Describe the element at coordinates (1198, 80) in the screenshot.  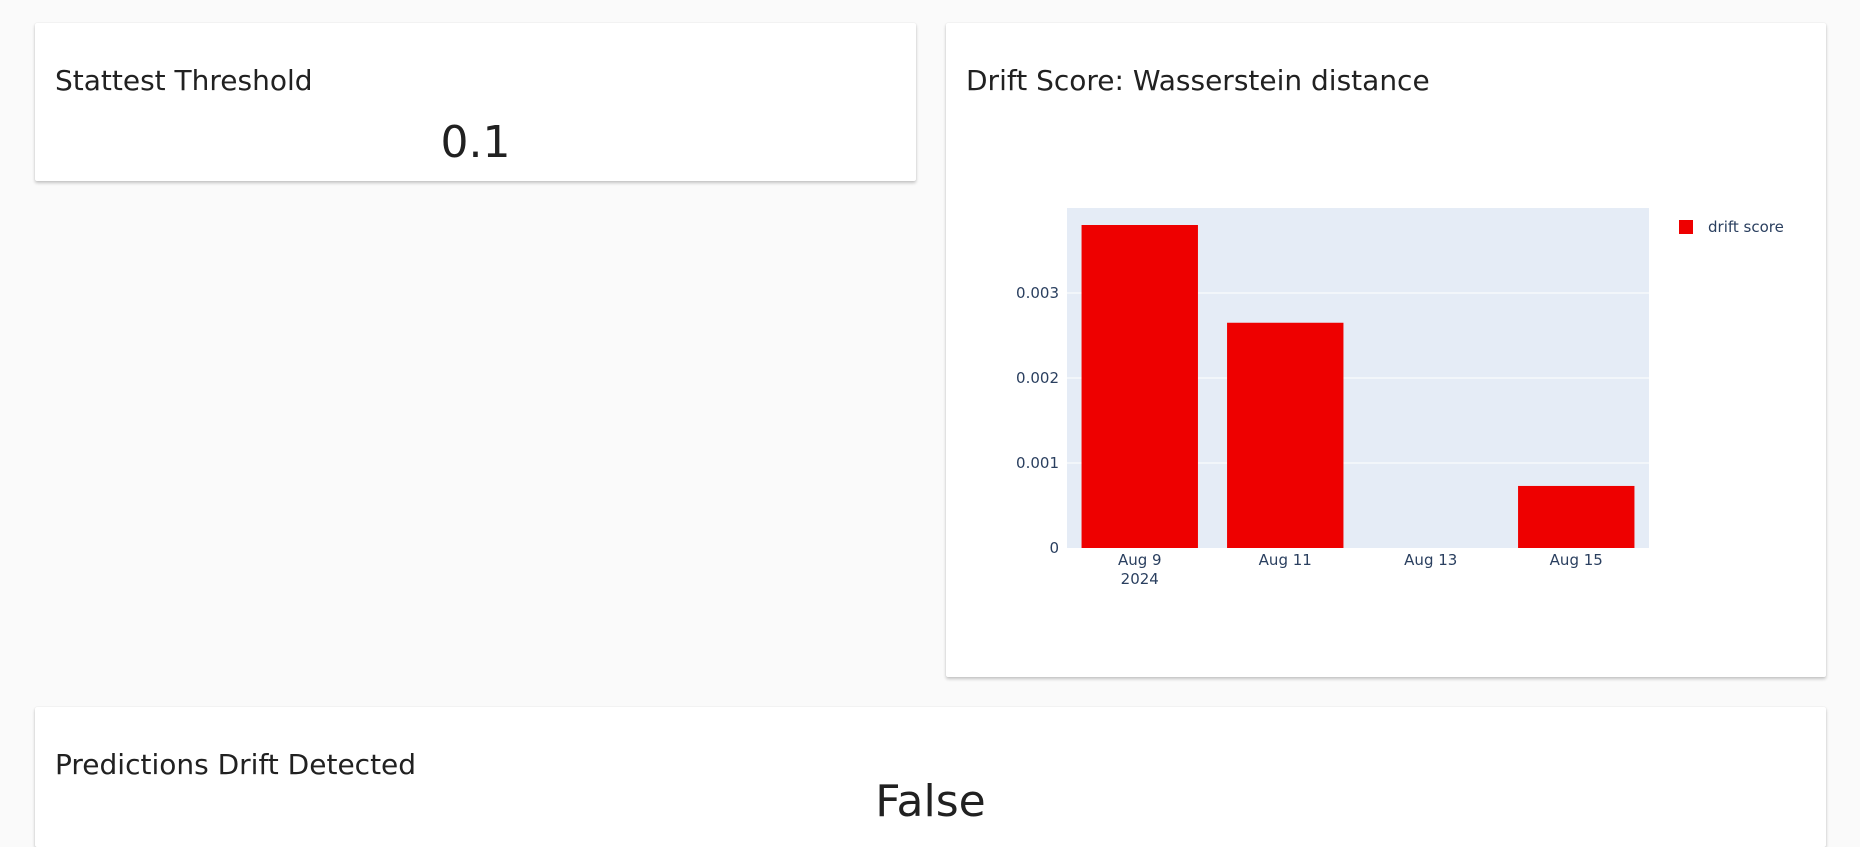
I see `panel-title: Drift Score: Wasserstein distance` at that location.